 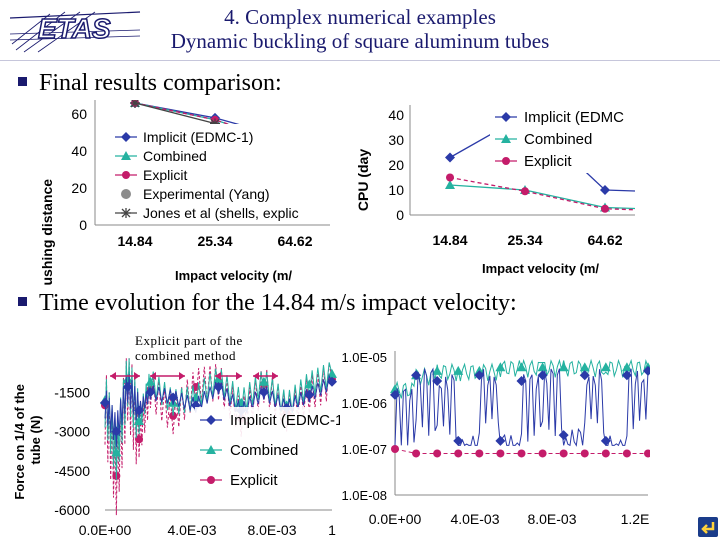 What do you see at coordinates (19, 442) in the screenshot?
I see `chart3-ylabel-line1: Force on 1/4 of the` at bounding box center [19, 442].